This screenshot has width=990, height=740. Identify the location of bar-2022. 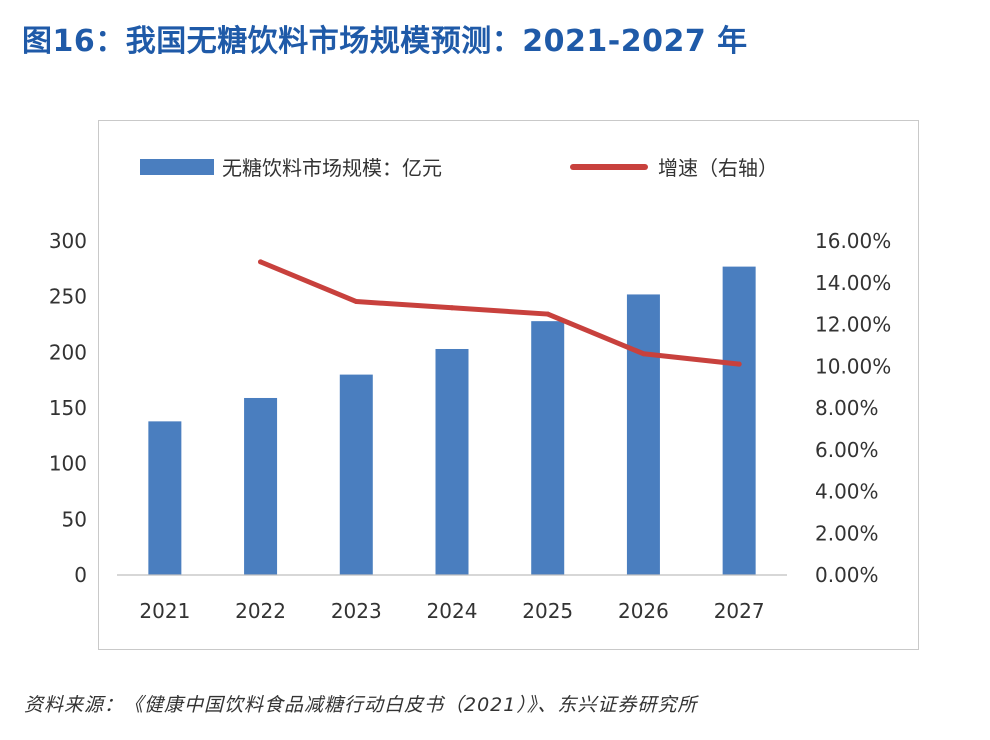
(261, 486).